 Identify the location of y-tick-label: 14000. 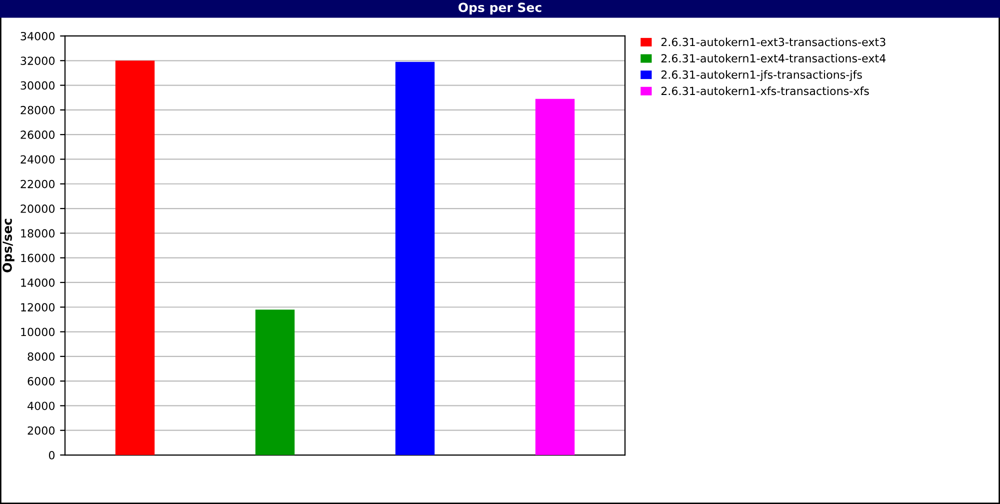
(38, 282).